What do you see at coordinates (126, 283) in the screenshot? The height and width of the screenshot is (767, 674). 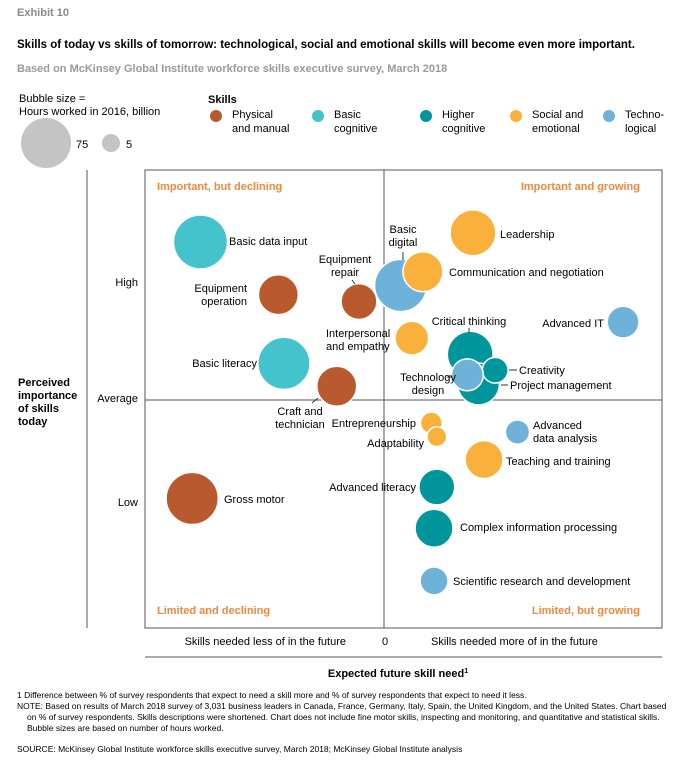 I see `y-tick-high: High` at bounding box center [126, 283].